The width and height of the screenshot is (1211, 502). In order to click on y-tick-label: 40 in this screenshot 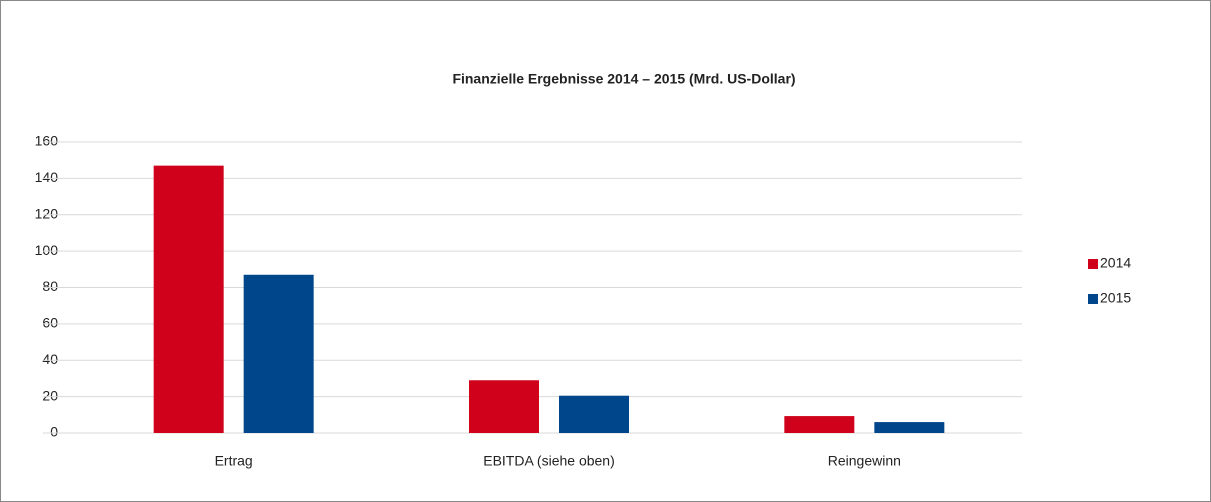, I will do `click(50, 359)`.